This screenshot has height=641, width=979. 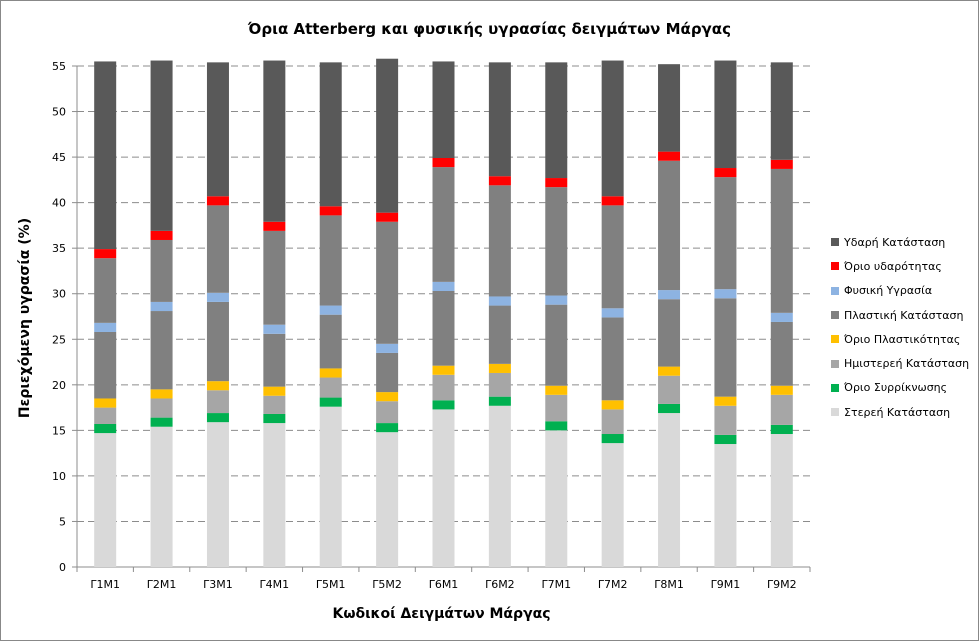 What do you see at coordinates (59, 339) in the screenshot?
I see `y-tick-label: 25` at bounding box center [59, 339].